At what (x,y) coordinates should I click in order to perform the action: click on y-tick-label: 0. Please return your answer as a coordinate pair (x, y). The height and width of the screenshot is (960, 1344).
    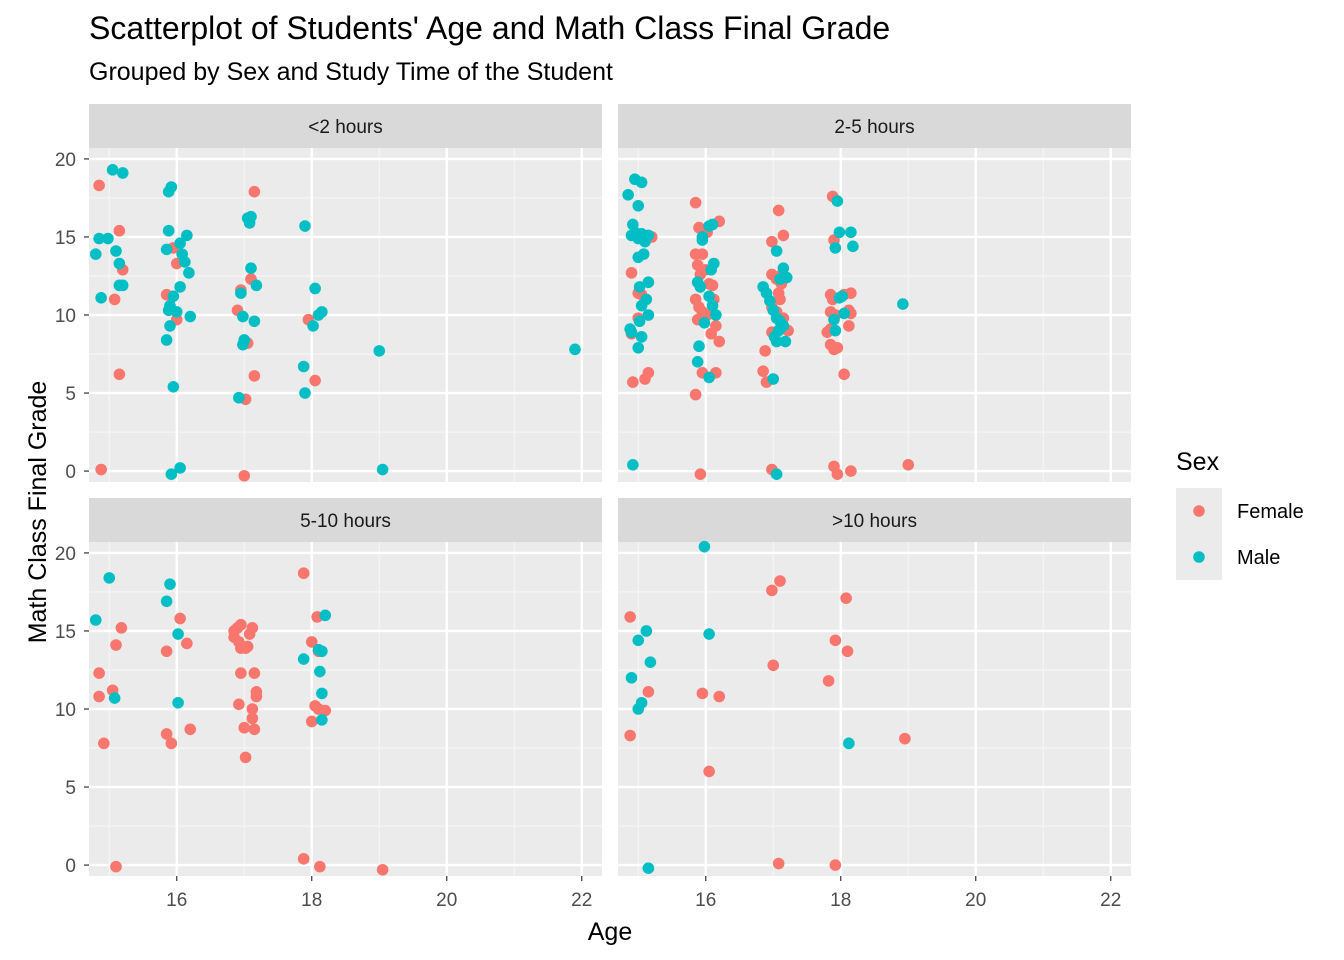
    Looking at the image, I should click on (70, 472).